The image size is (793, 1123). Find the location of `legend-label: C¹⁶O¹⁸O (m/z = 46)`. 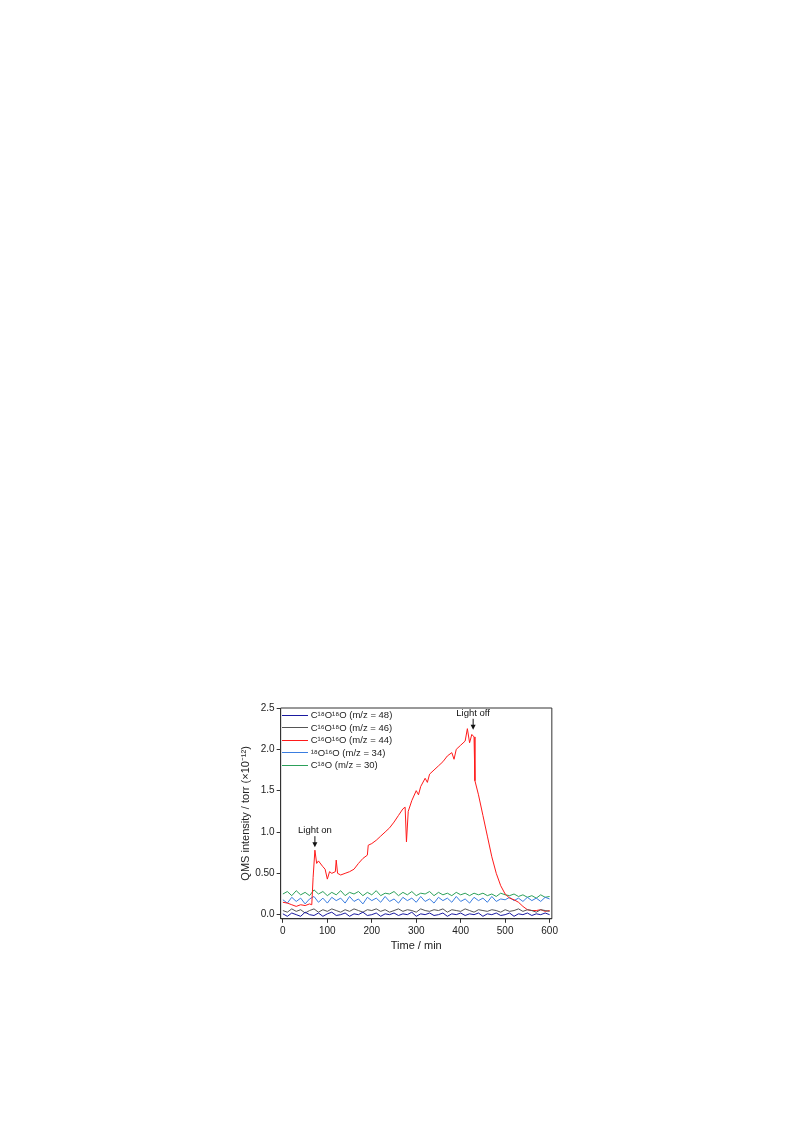

legend-label: C¹⁶O¹⁸O (m/z = 46) is located at coordinates (351, 727).